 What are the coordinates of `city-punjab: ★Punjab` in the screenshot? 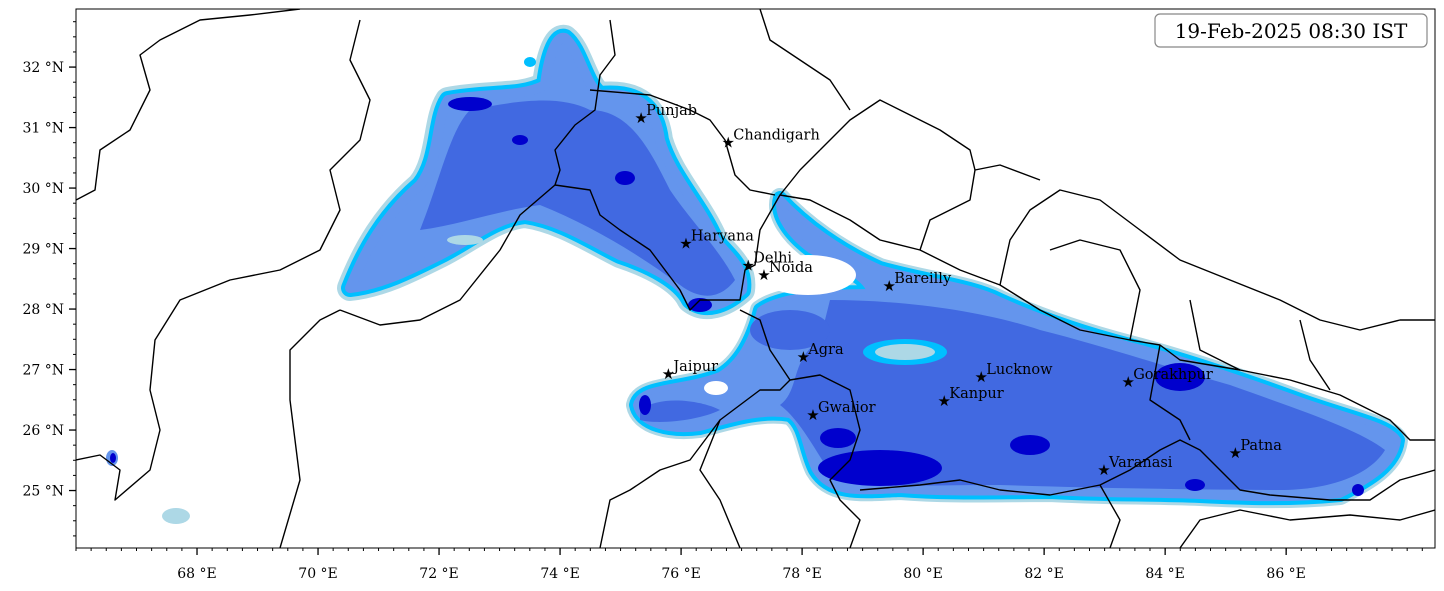 It's located at (665, 115).